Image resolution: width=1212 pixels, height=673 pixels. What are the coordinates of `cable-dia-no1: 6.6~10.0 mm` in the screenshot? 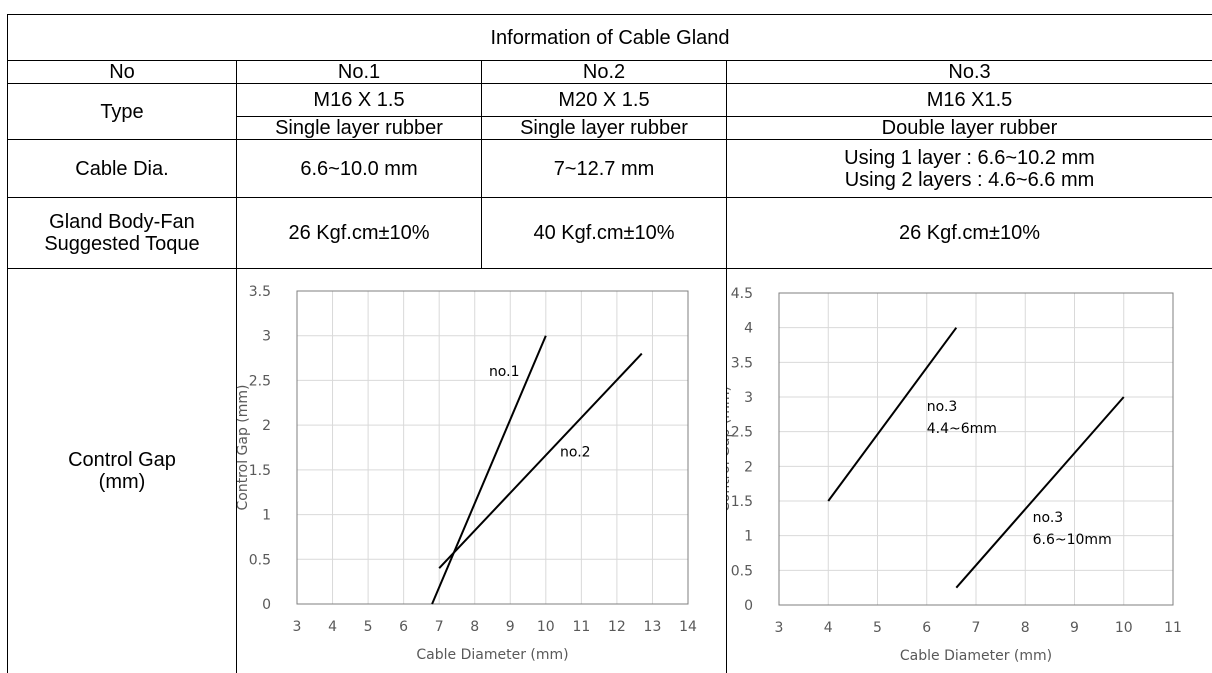 It's located at (359, 168).